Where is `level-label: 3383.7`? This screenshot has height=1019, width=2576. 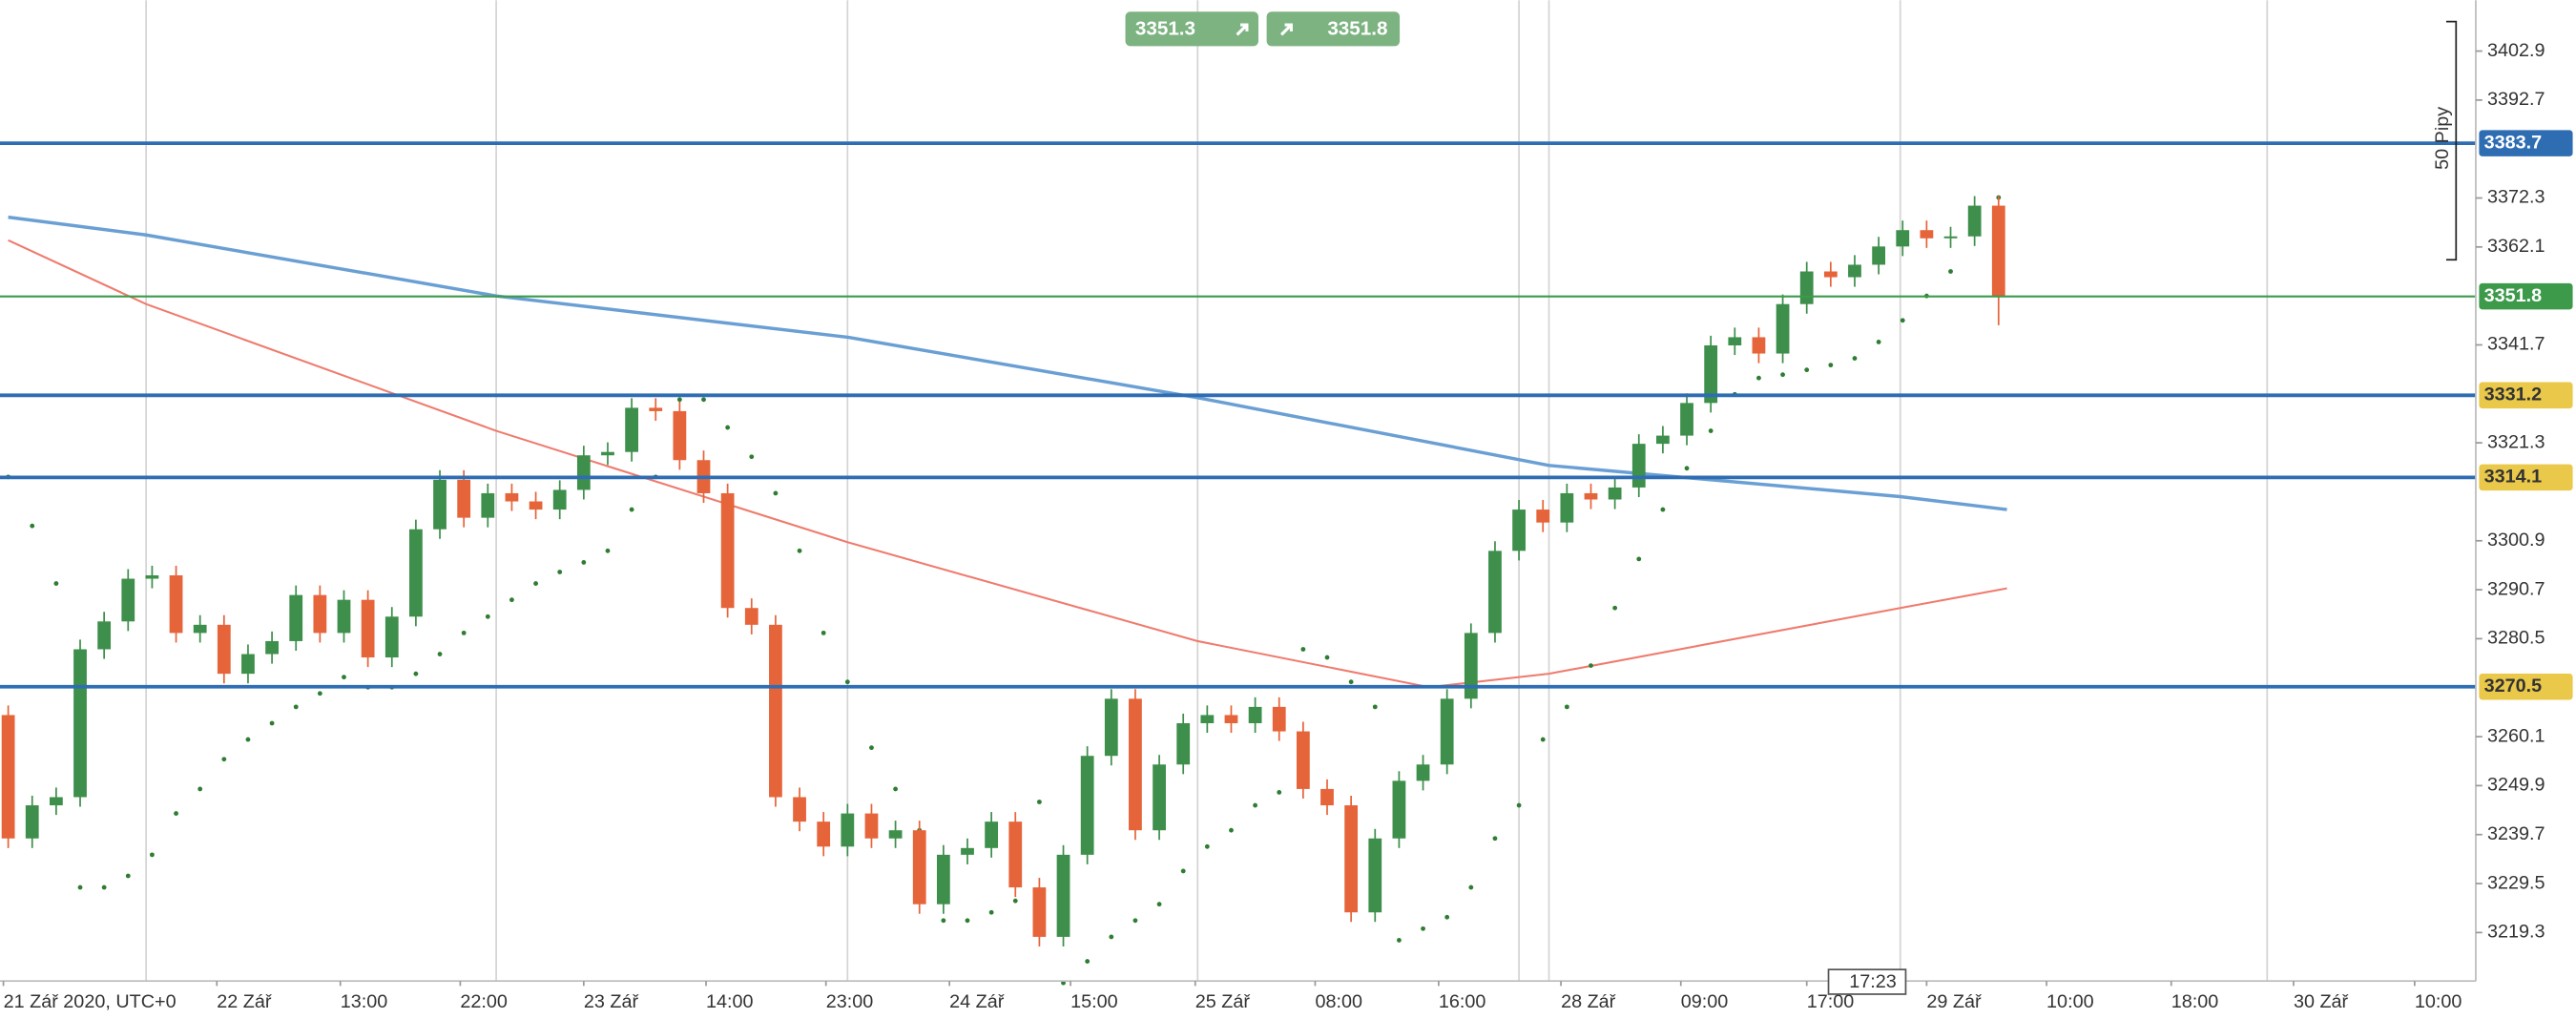
level-label: 3383.7 is located at coordinates (2513, 142).